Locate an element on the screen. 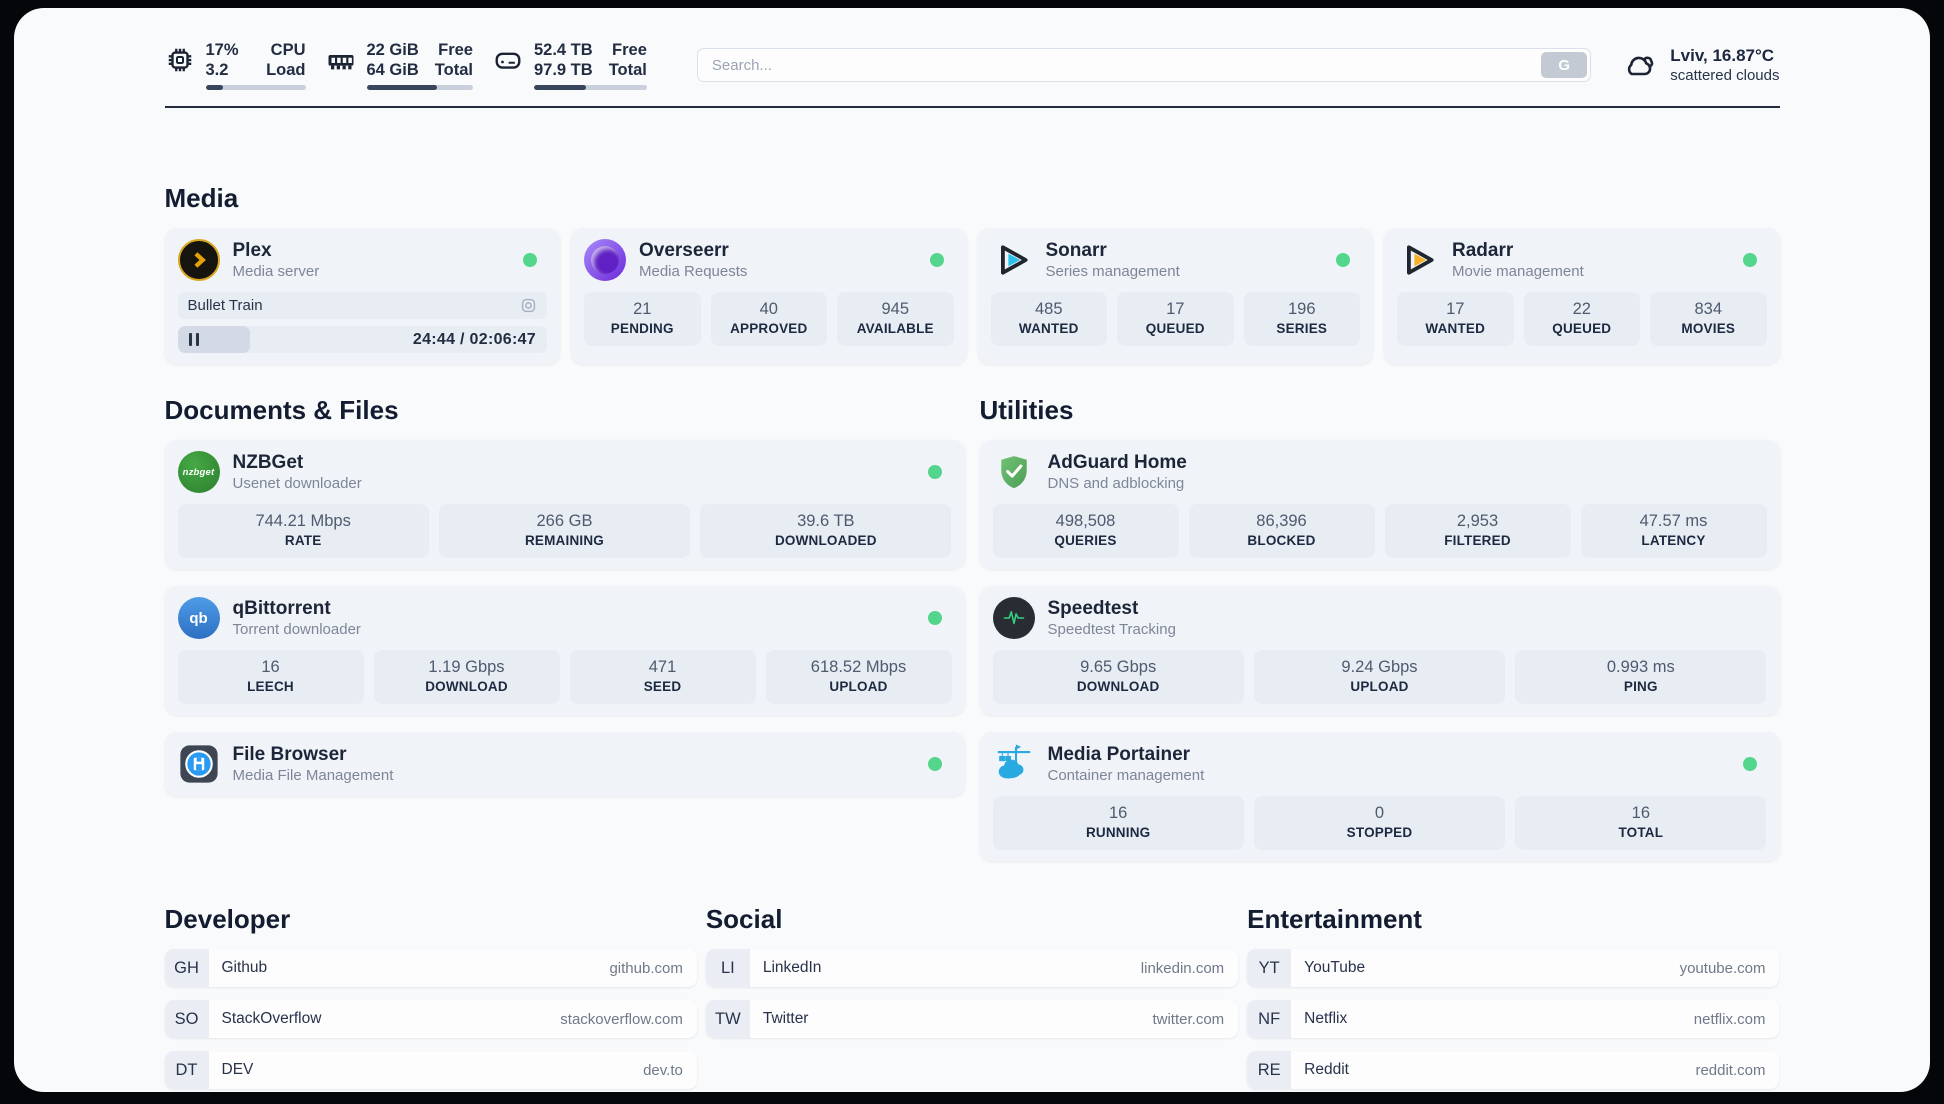 The height and width of the screenshot is (1104, 1944). app-desc: Speedtest Tracking is located at coordinates (1111, 629).